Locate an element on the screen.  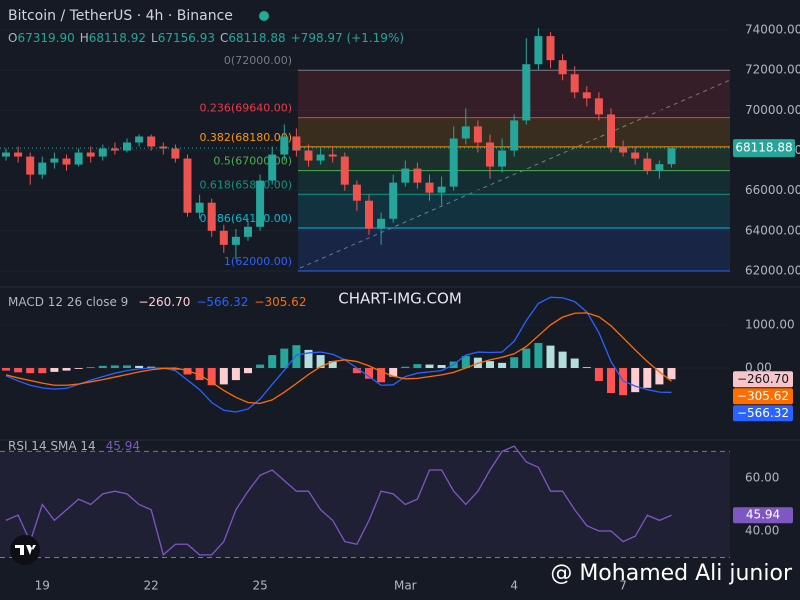
fib-label: 0.618(65820.00) is located at coordinates (245, 184).